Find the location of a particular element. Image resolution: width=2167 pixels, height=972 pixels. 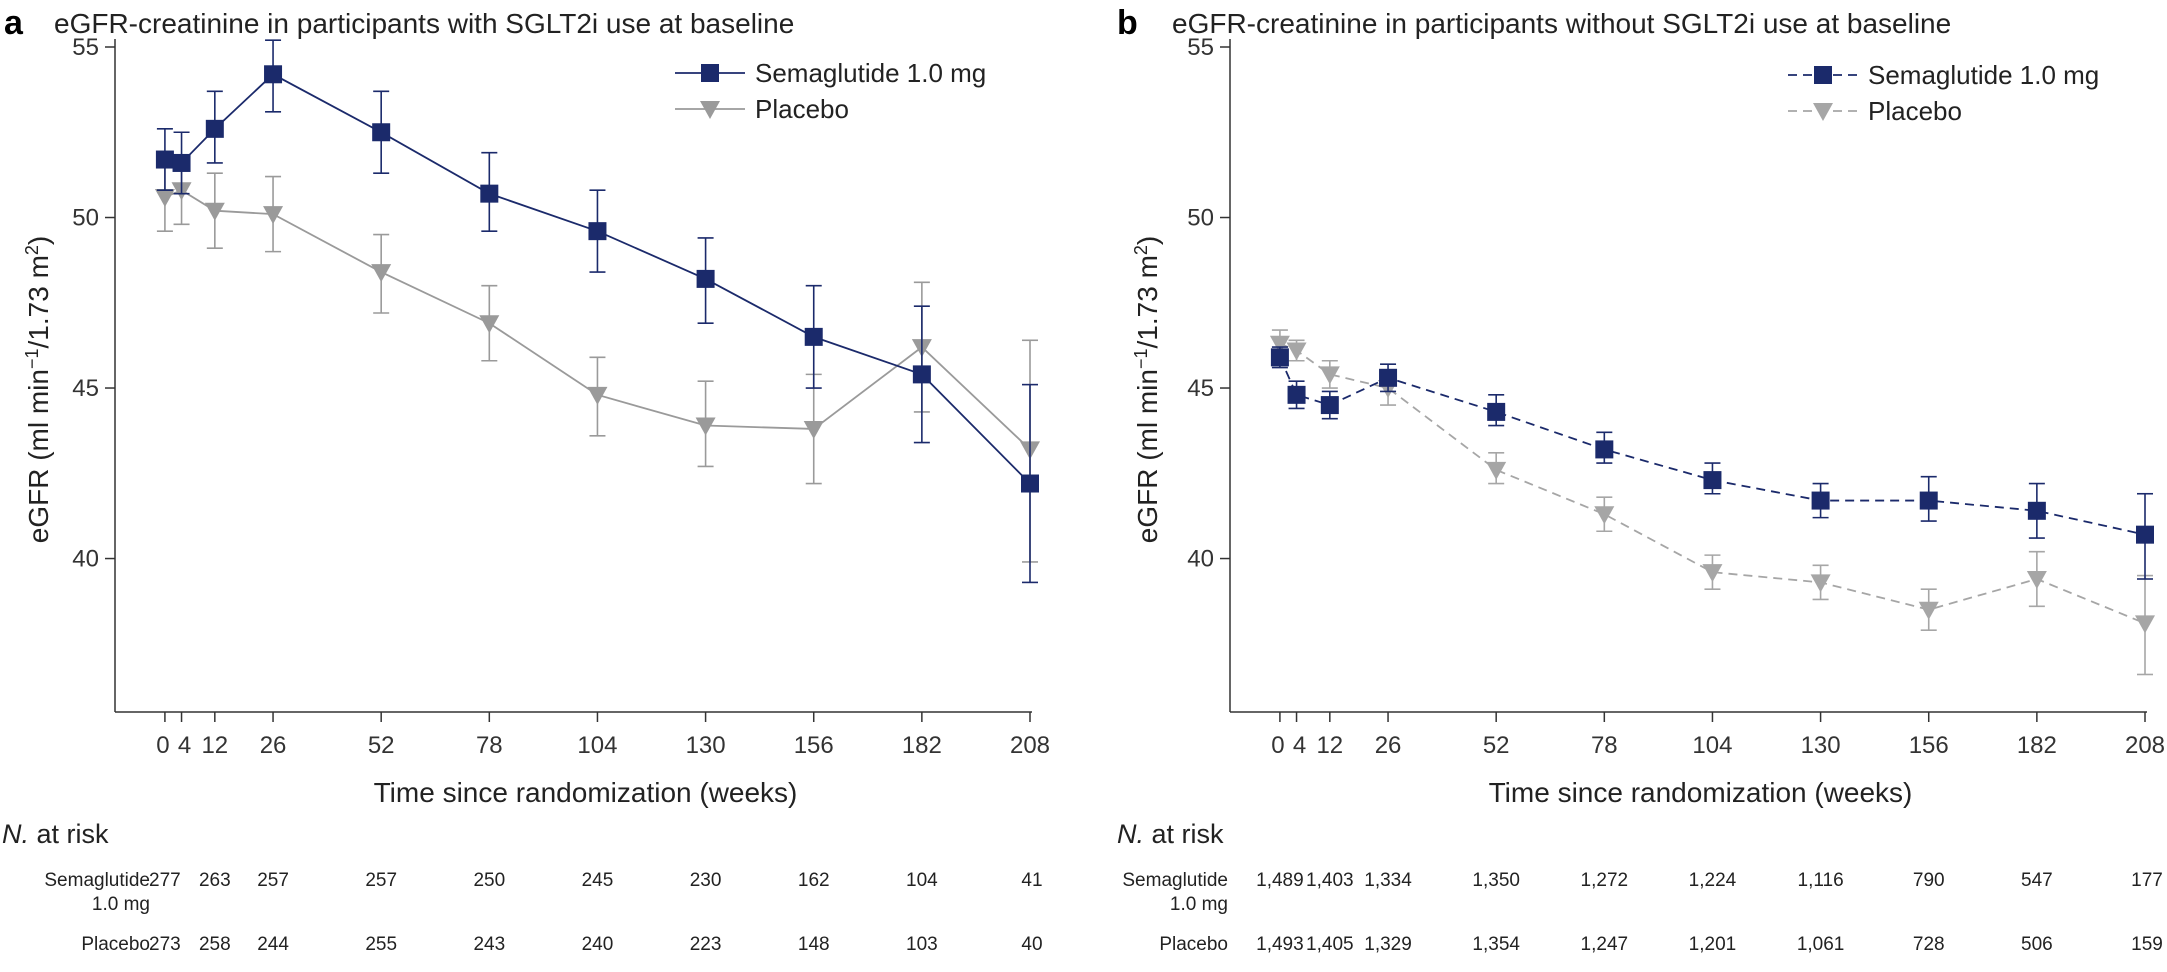

risk-count: 273 is located at coordinates (165, 944).